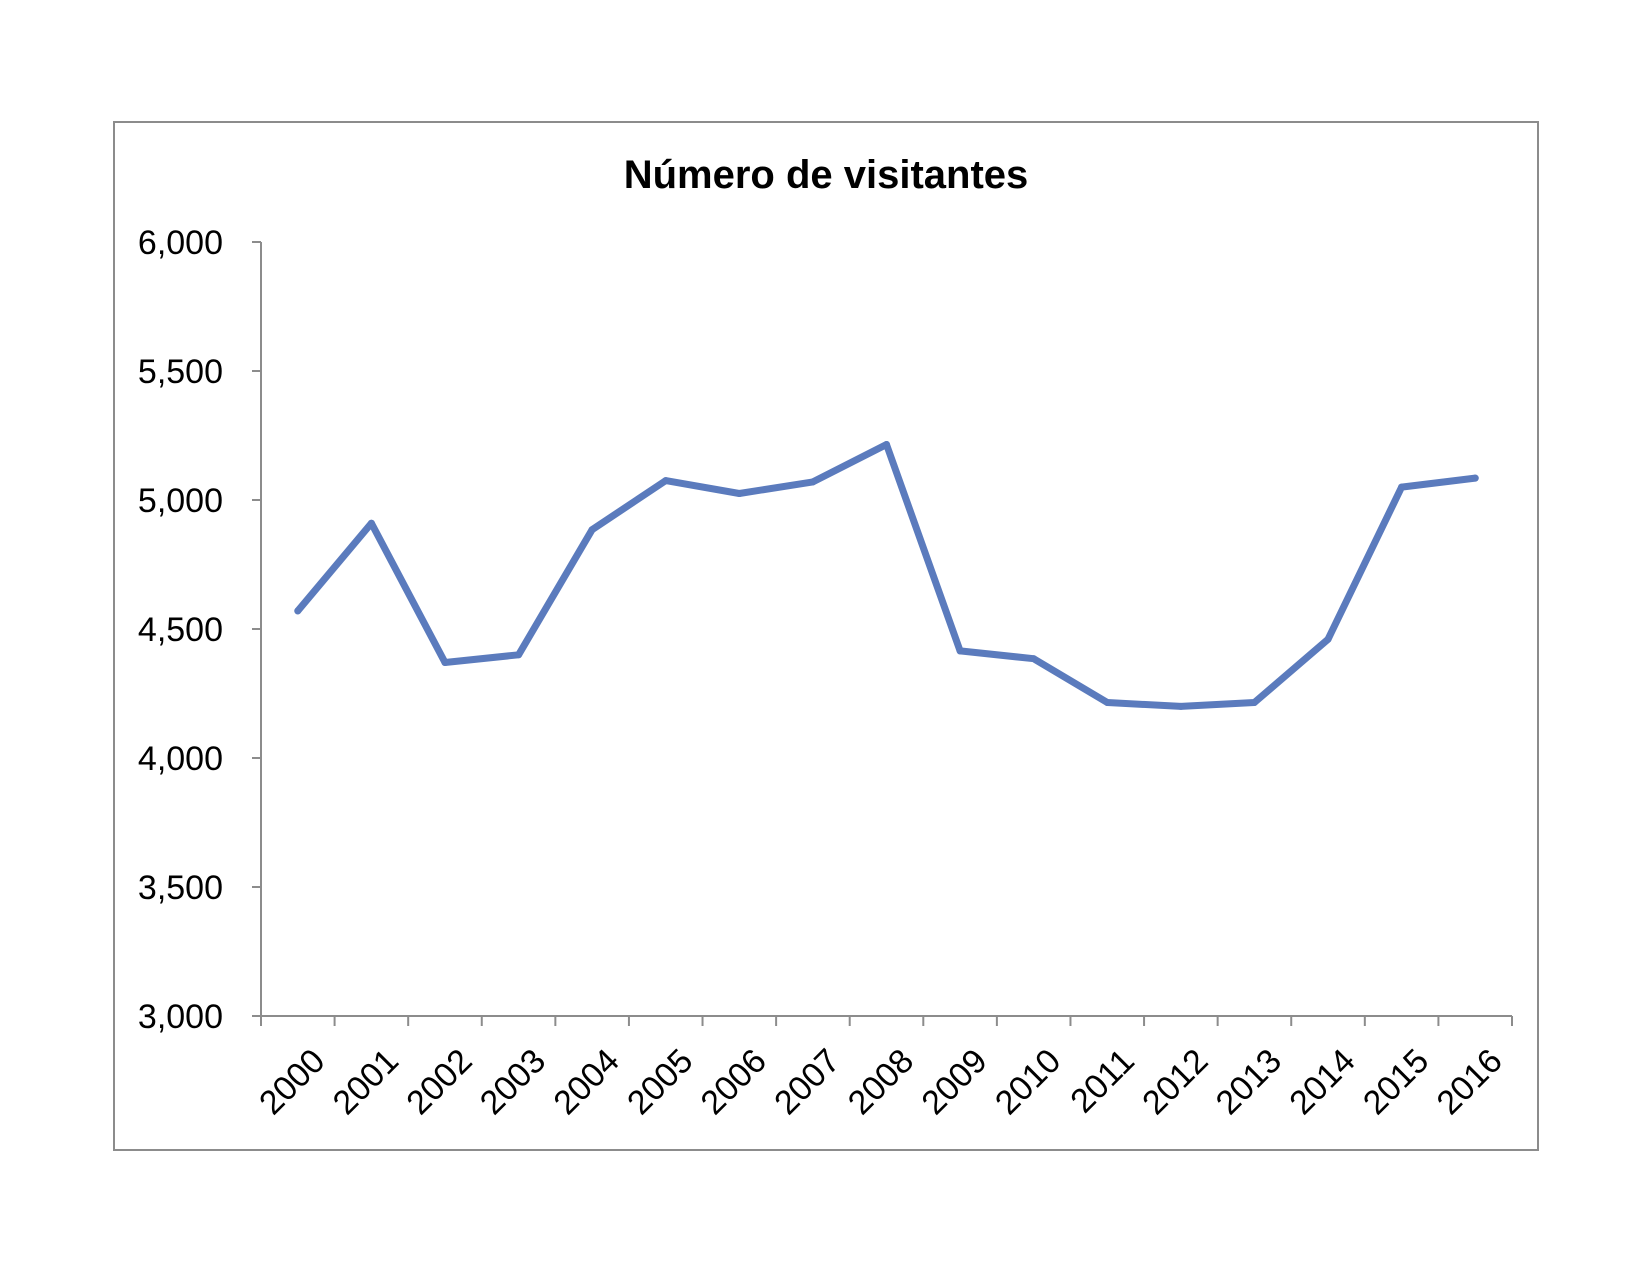 The image size is (1650, 1275). What do you see at coordinates (180, 372) in the screenshot?
I see `y-tick-label: 5,500` at bounding box center [180, 372].